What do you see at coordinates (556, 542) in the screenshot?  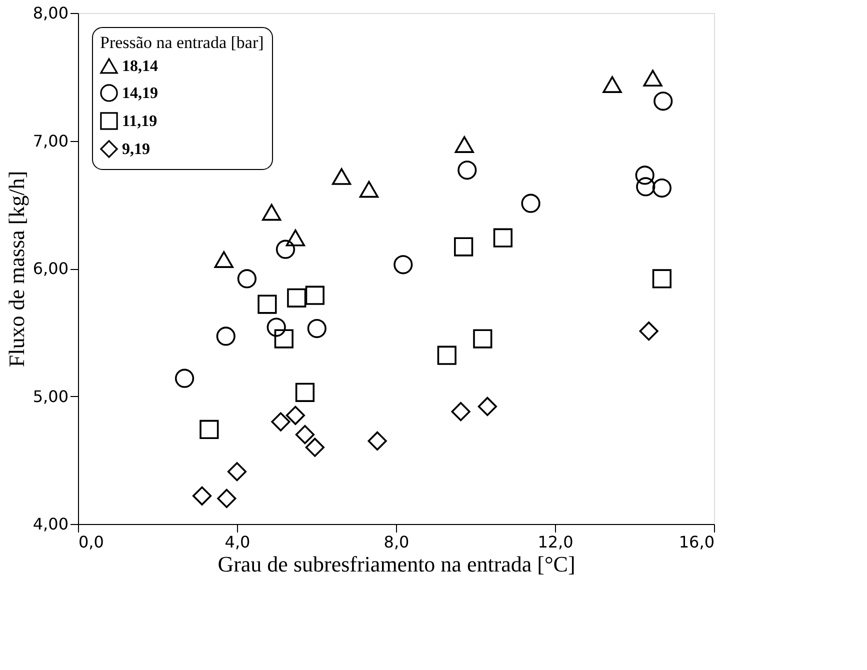 I see `x-tick-label: 12,0` at bounding box center [556, 542].